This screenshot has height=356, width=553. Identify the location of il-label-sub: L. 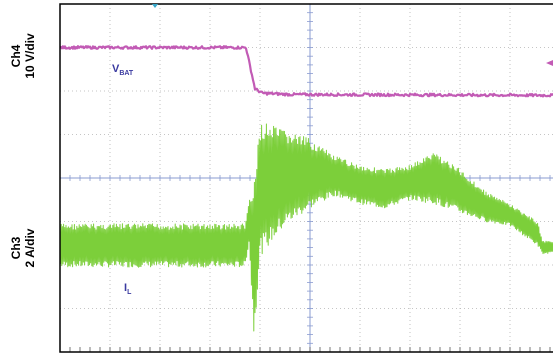
(129, 292).